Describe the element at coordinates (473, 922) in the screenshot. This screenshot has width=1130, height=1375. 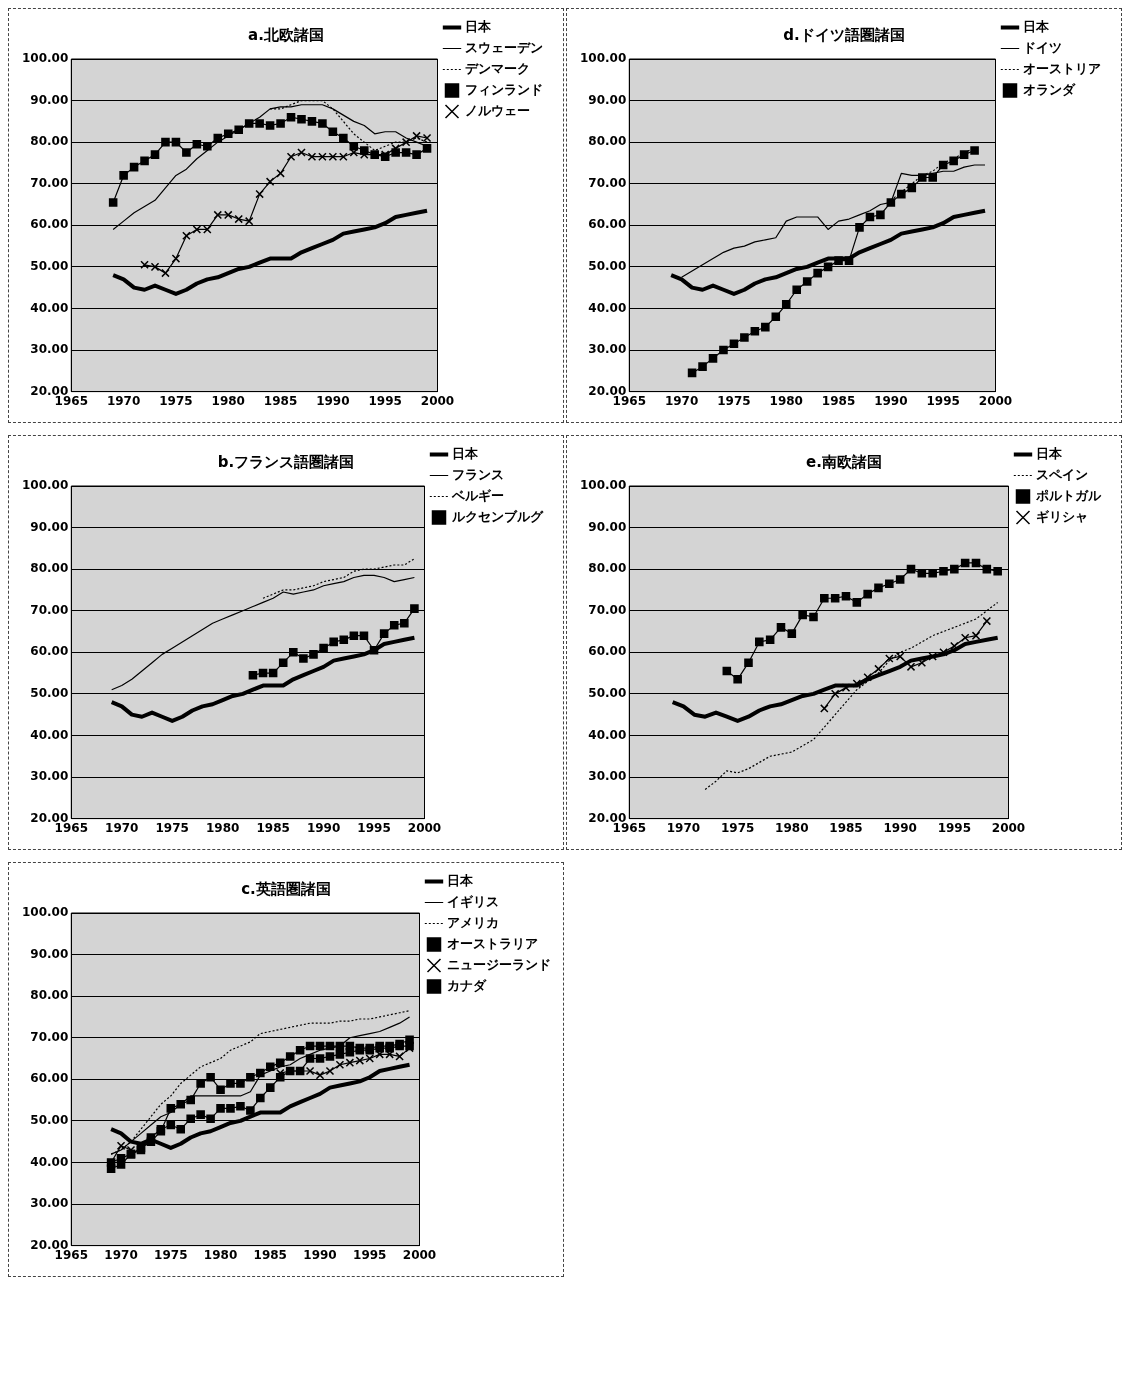
I see `legend-label: アメリカ` at that location.